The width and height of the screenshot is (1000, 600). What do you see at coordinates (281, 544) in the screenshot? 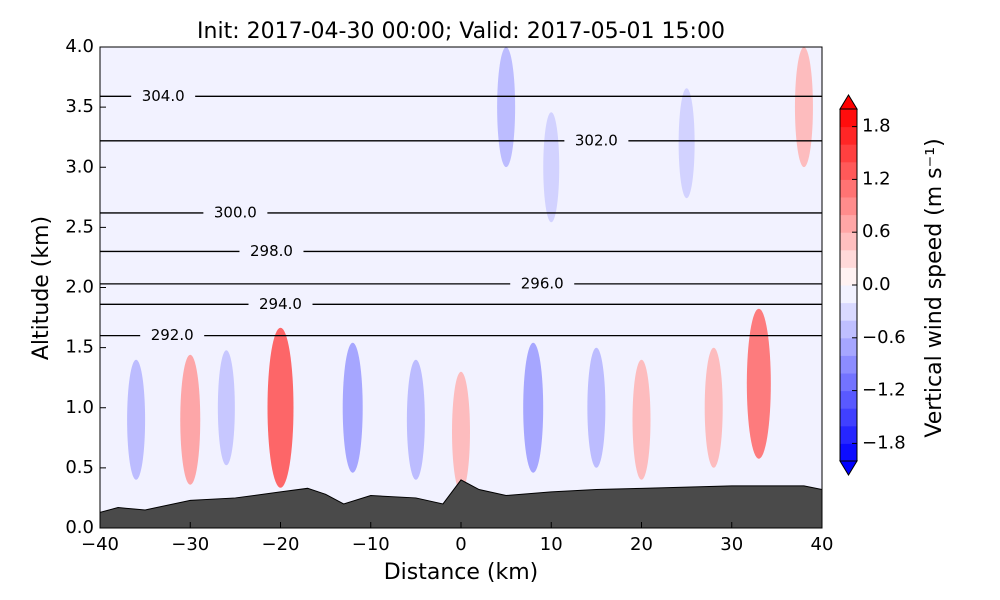
I see `x-tick-label: −20` at bounding box center [281, 544].